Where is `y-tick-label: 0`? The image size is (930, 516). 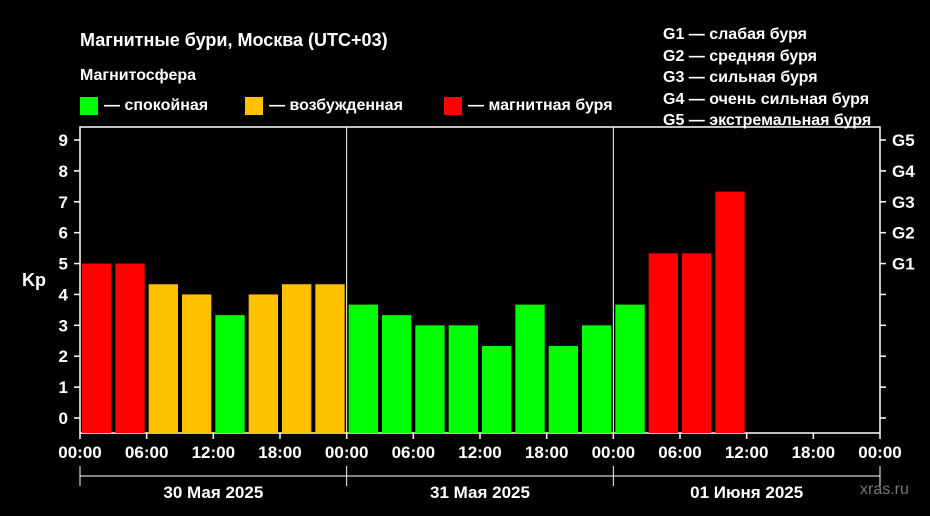
y-tick-label: 0 is located at coordinates (63, 418).